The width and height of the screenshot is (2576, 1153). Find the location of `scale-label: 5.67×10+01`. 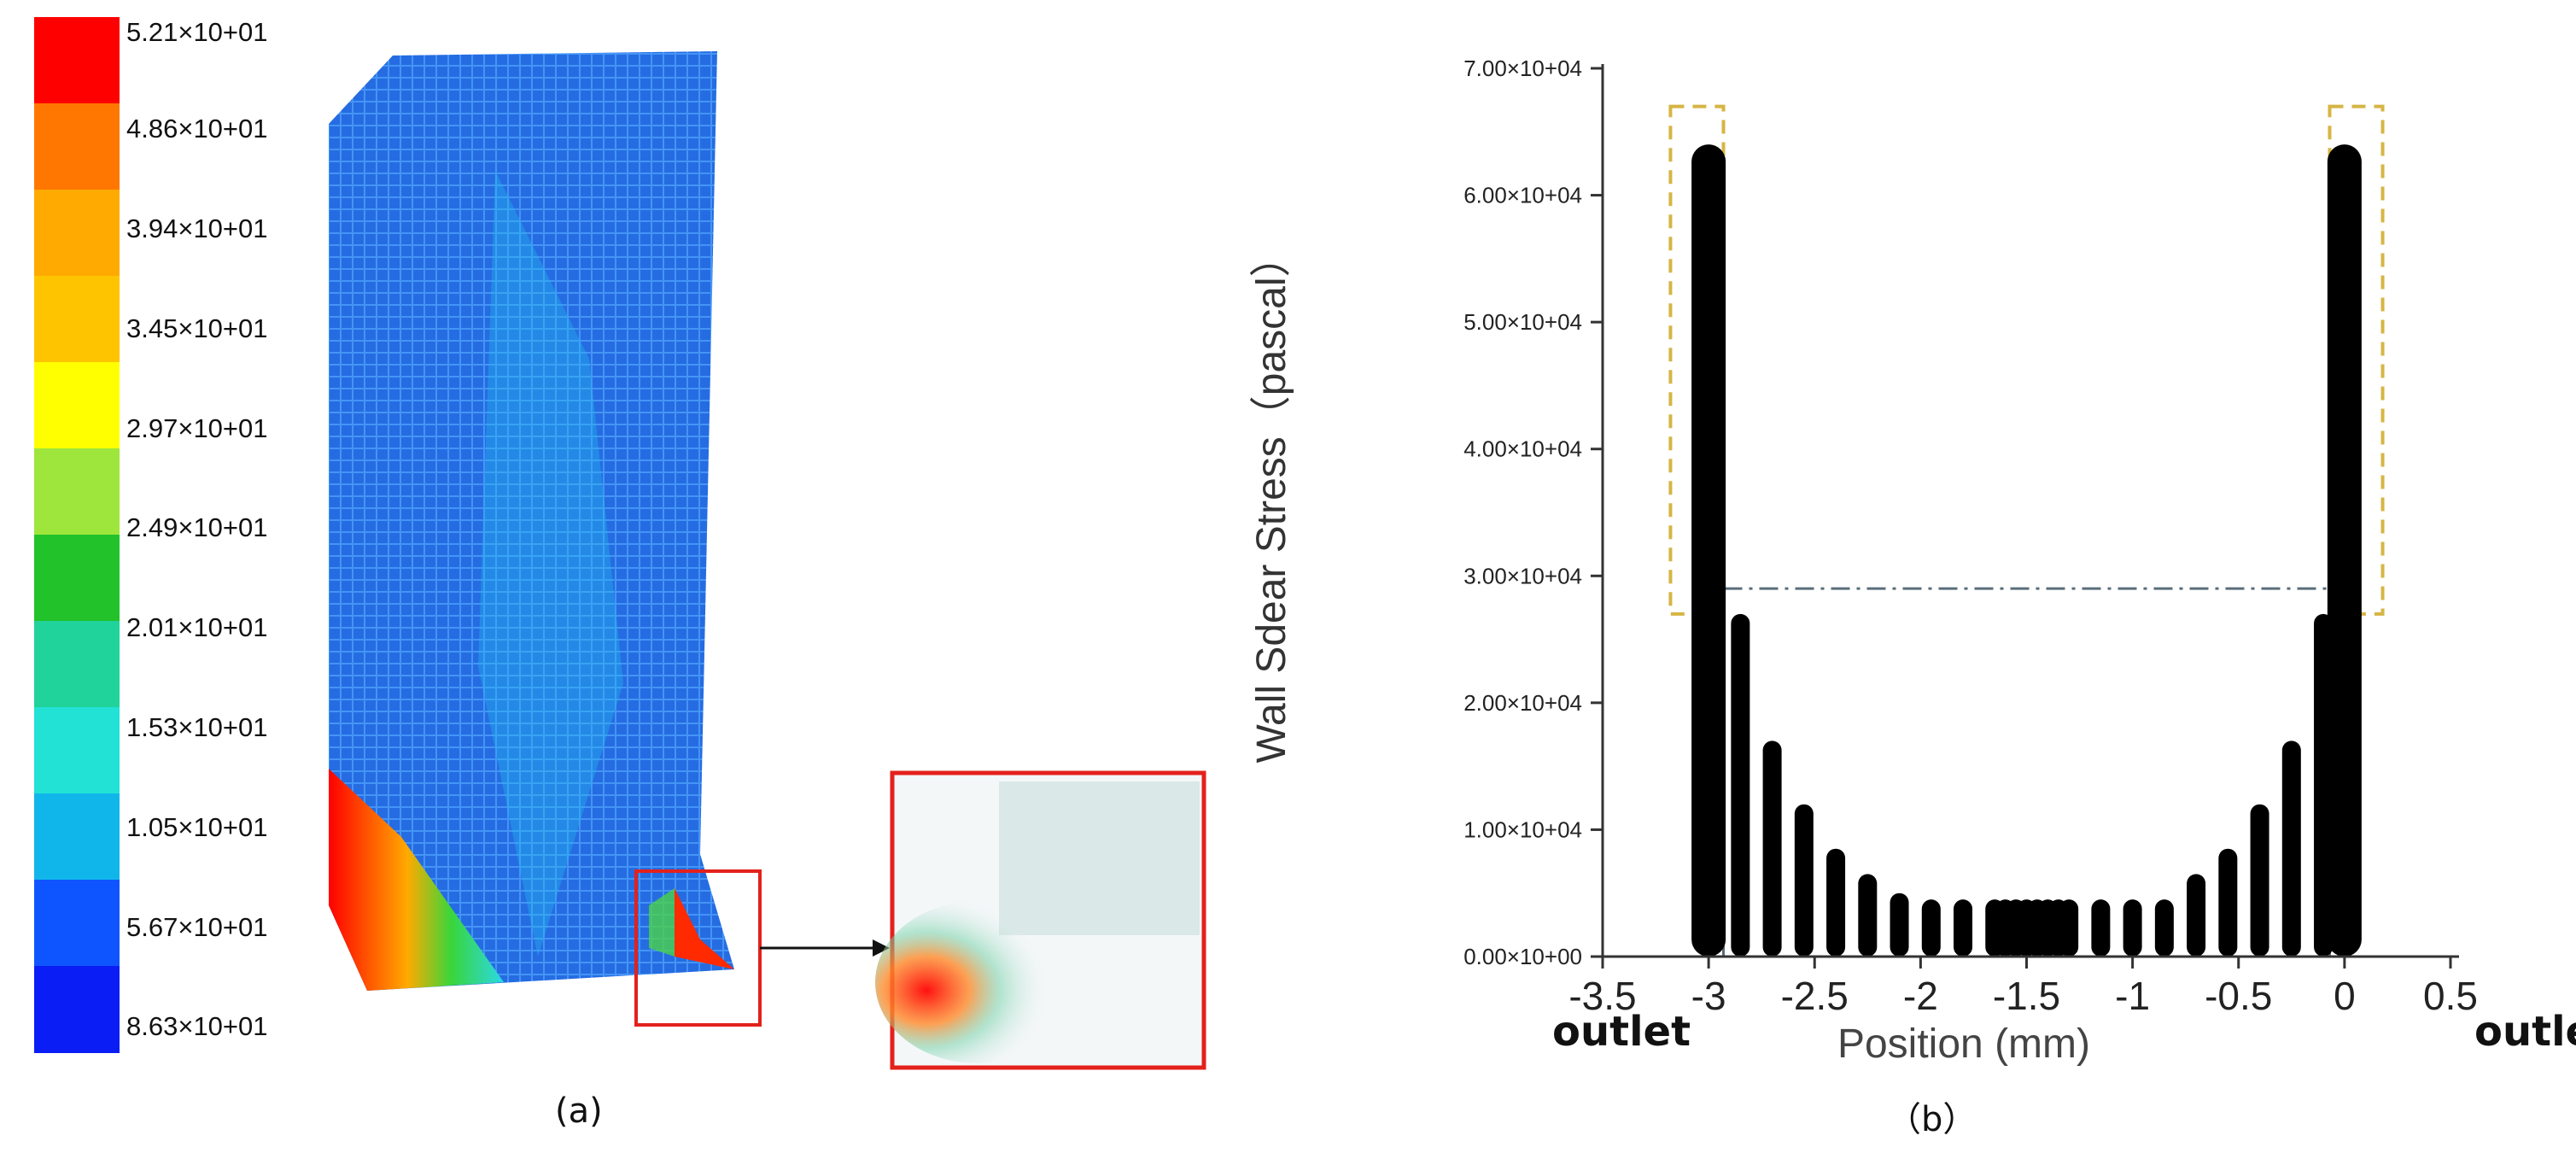

scale-label: 5.67×10+01 is located at coordinates (197, 927).